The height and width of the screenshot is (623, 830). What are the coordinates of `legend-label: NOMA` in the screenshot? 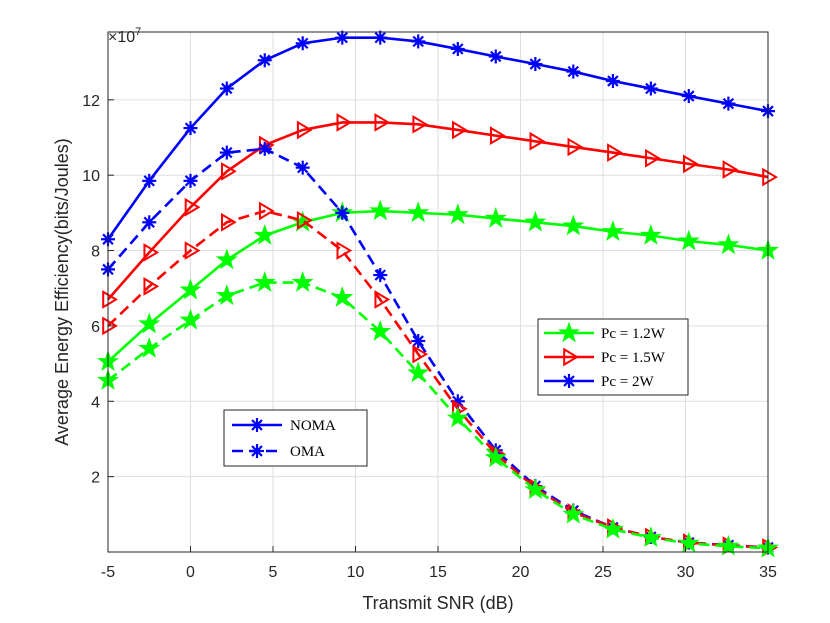 It's located at (313, 426).